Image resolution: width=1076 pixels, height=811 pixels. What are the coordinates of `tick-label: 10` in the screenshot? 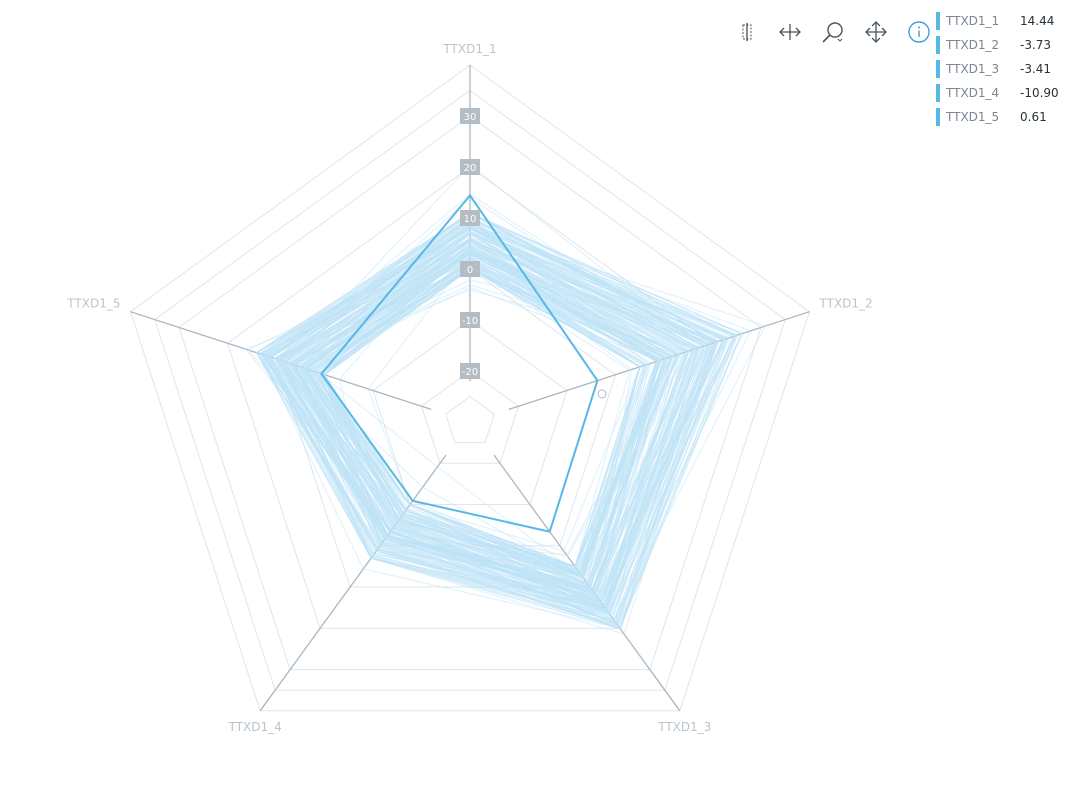 It's located at (470, 218).